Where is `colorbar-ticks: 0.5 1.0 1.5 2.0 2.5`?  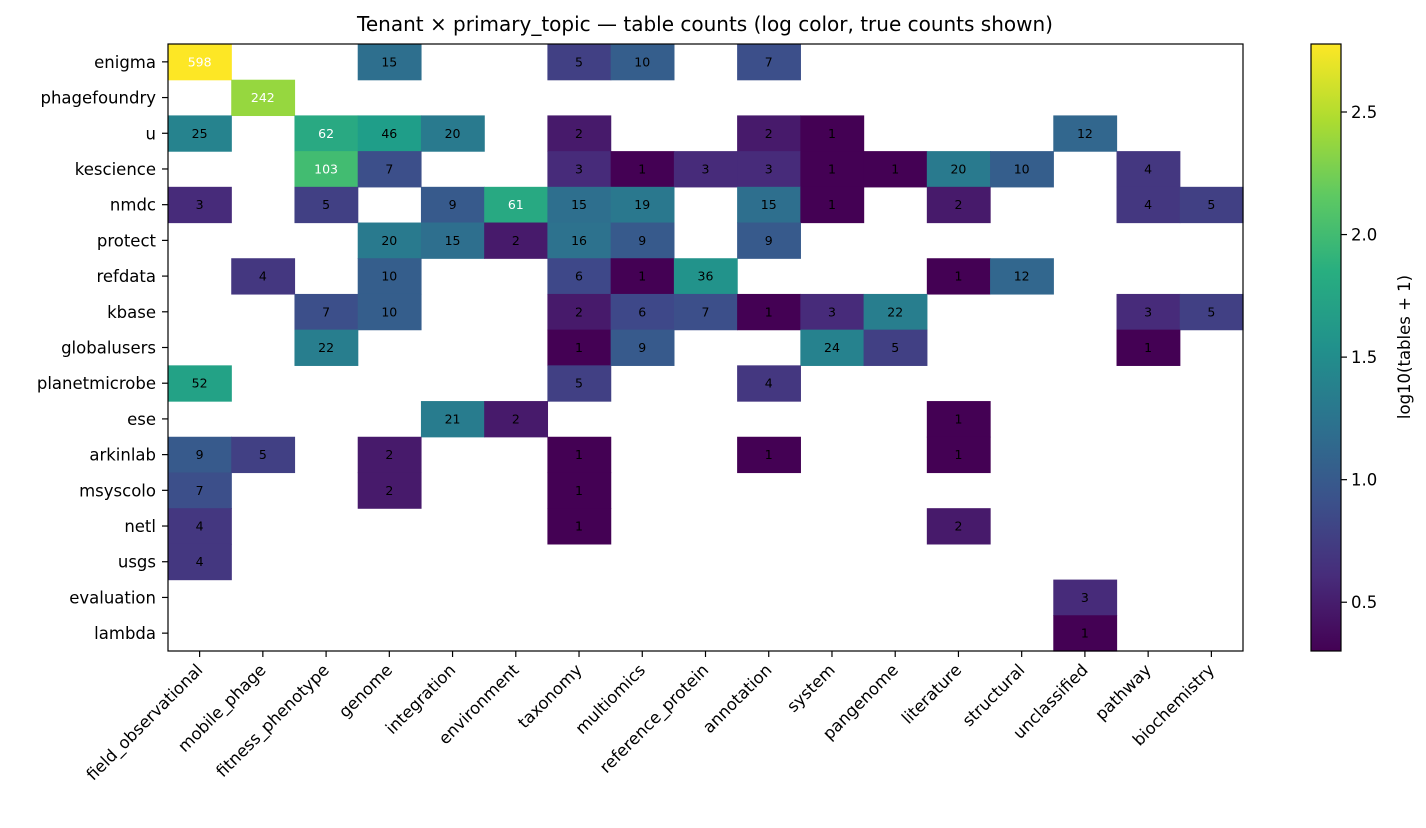 colorbar-ticks: 0.5 1.0 1.5 2.0 2.5 is located at coordinates (1359, 357).